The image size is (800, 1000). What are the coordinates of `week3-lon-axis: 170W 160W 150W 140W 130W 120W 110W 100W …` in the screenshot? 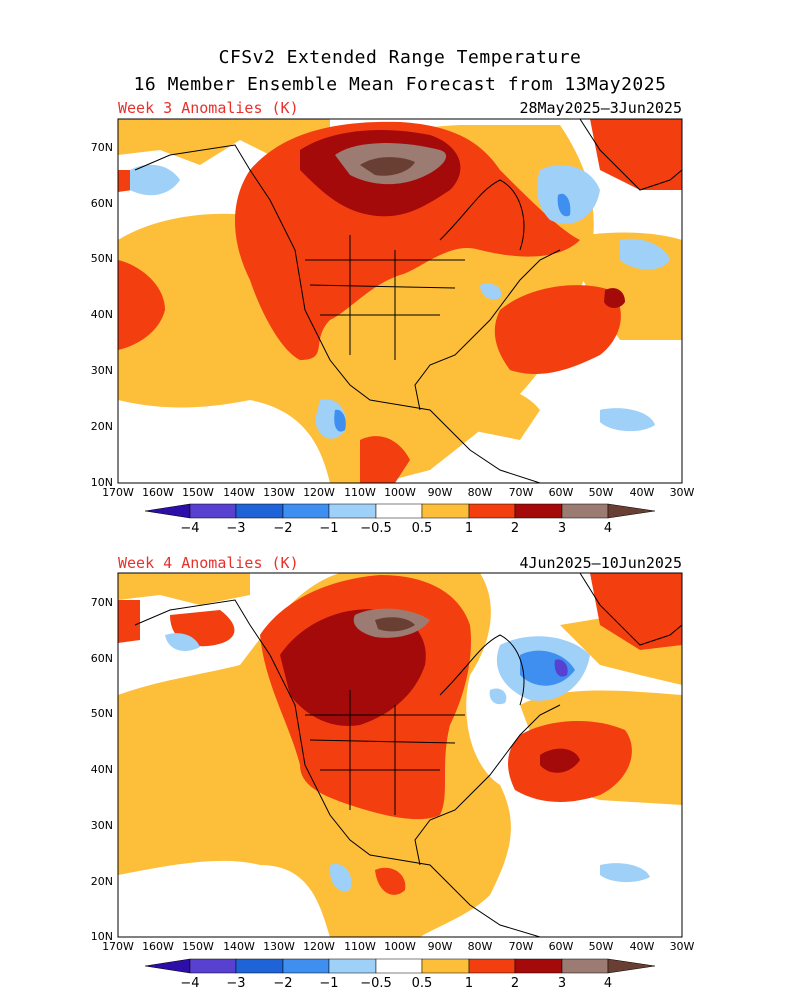 It's located at (398, 492).